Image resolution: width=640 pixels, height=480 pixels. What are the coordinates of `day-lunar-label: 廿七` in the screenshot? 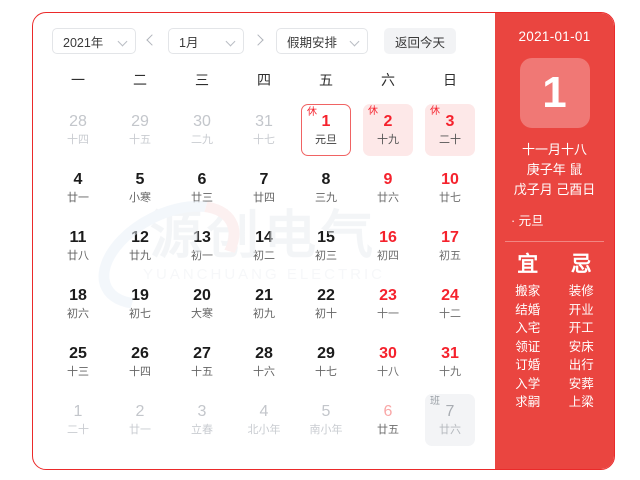 It's located at (450, 198).